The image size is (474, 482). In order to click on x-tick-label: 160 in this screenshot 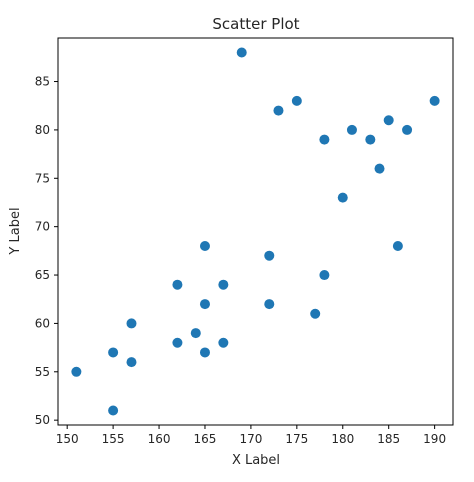, I will do `click(159, 439)`.